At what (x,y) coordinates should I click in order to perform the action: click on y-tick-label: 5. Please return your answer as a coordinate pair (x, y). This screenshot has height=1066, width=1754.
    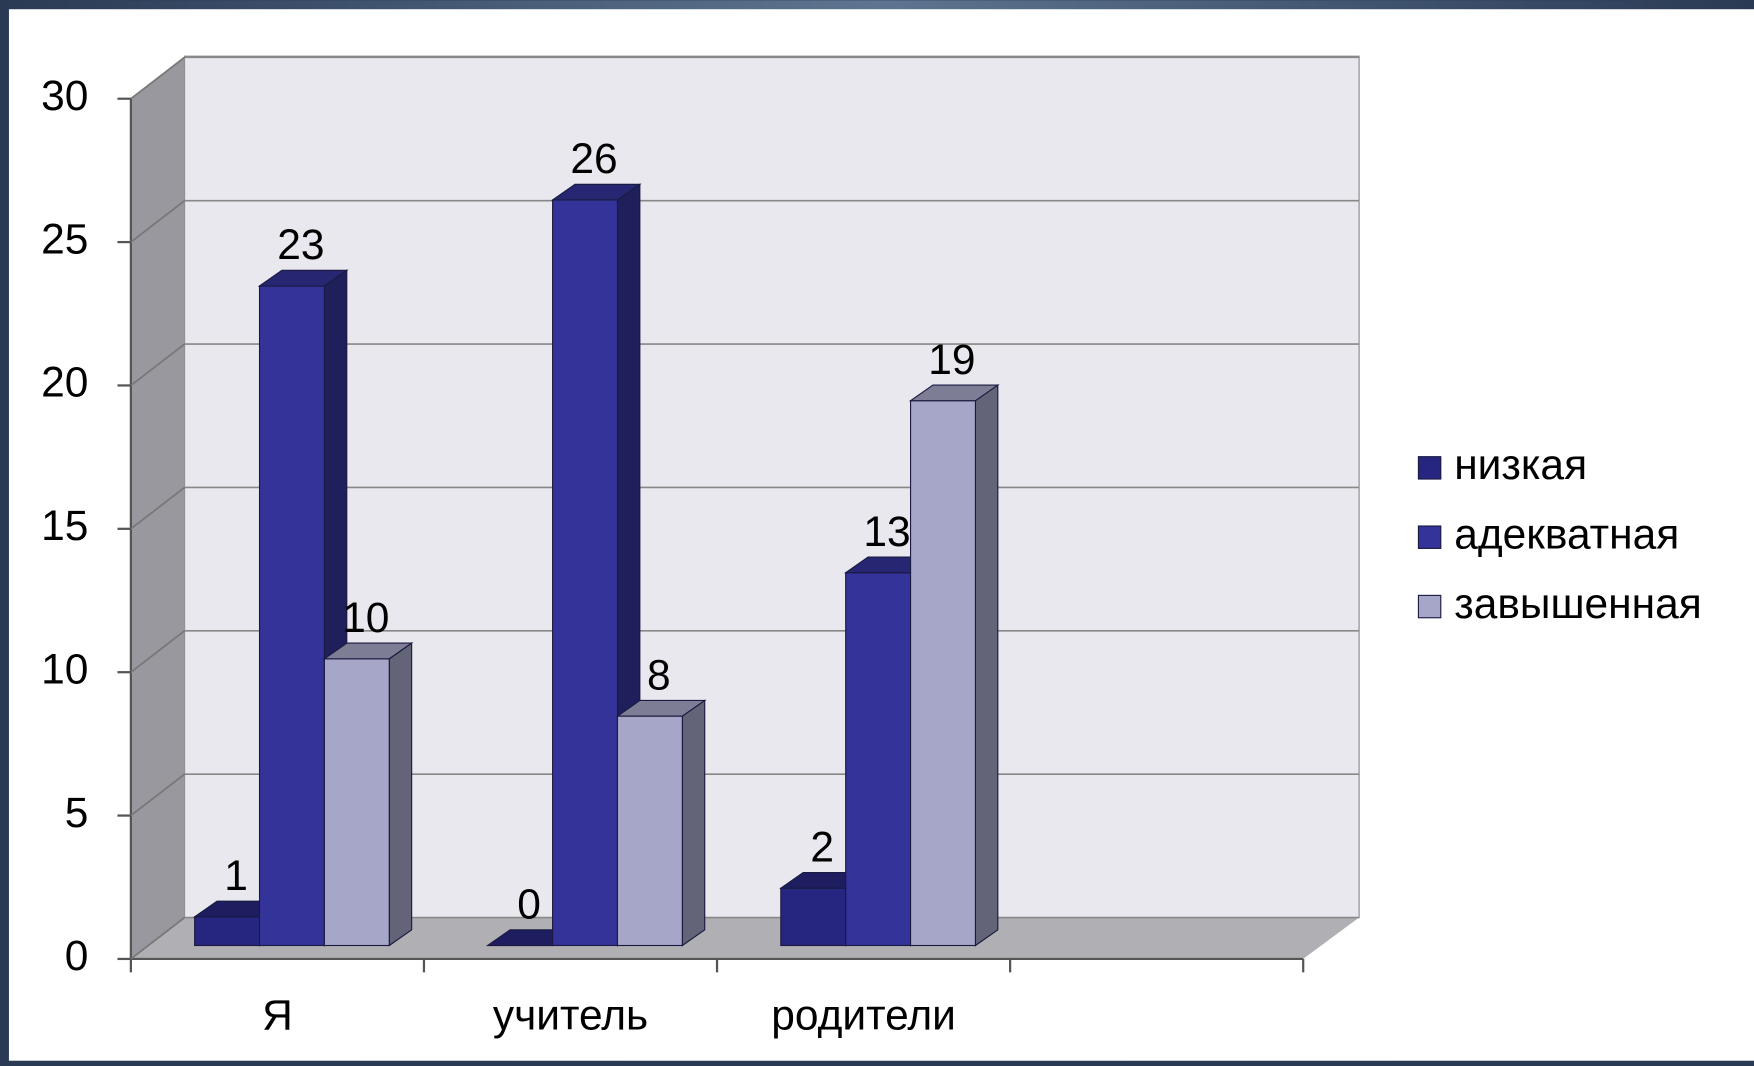
    Looking at the image, I should click on (77, 813).